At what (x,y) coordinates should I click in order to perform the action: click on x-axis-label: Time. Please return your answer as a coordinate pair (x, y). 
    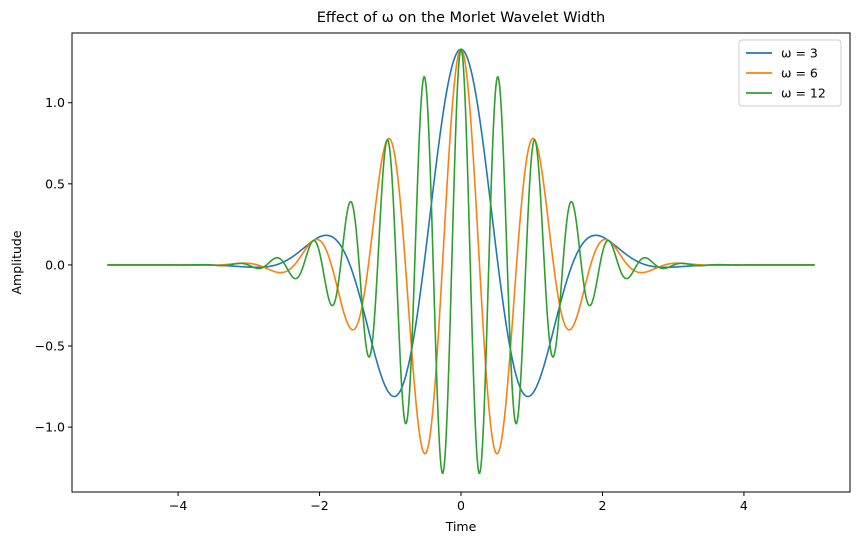
    Looking at the image, I should click on (461, 526).